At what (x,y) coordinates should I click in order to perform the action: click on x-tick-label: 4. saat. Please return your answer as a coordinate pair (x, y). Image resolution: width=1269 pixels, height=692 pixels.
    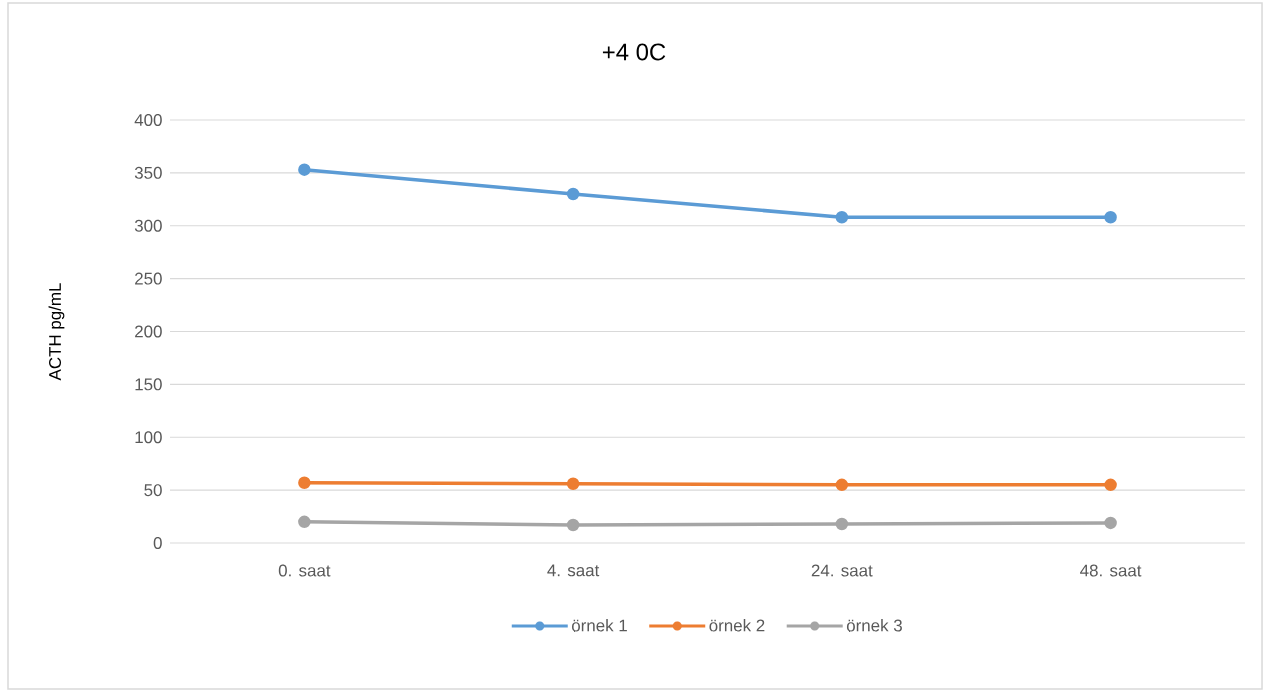
    Looking at the image, I should click on (573, 570).